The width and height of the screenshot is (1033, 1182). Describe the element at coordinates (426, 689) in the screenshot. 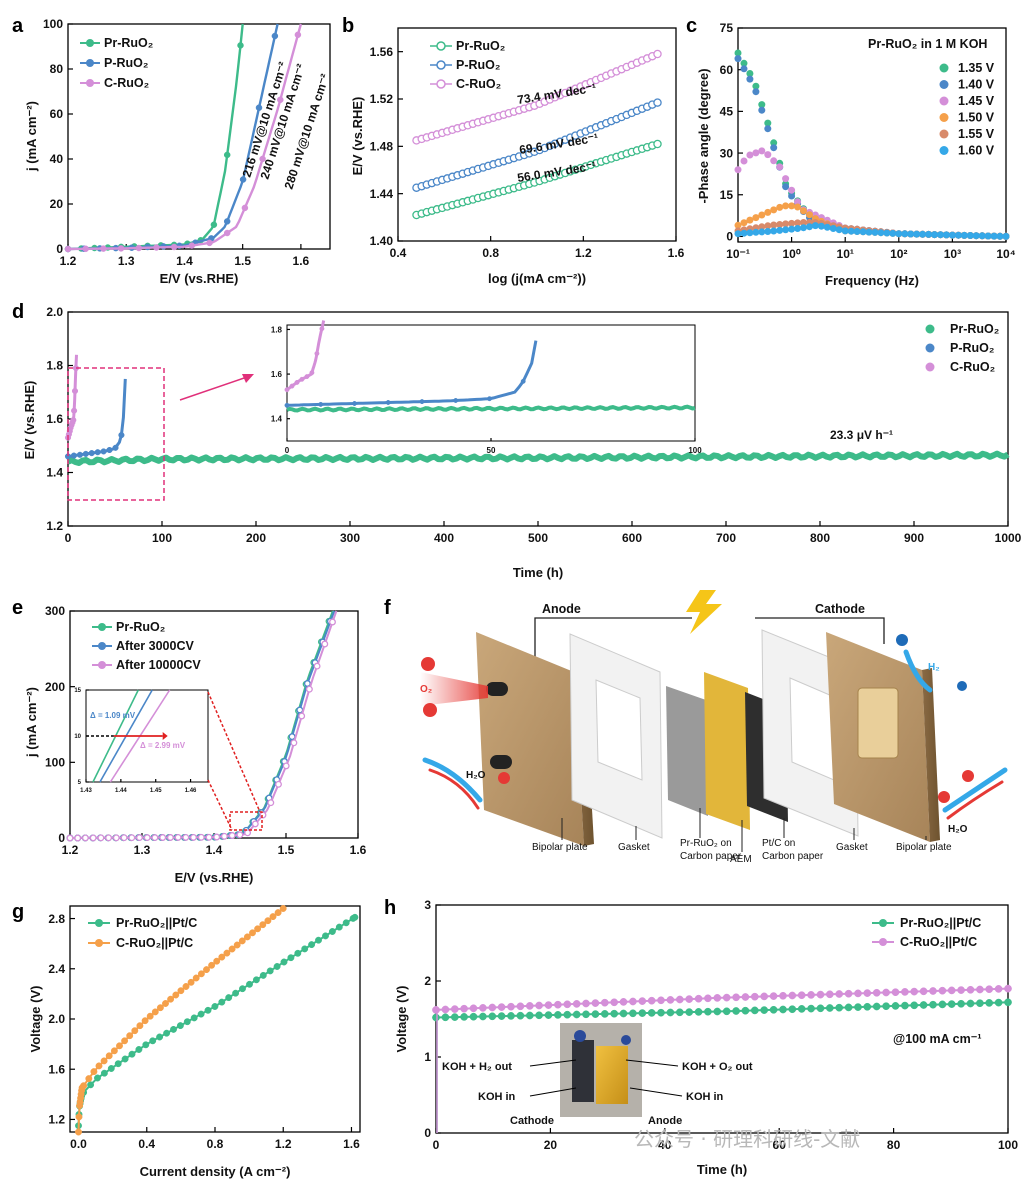

I see `label-o2: O₂` at that location.